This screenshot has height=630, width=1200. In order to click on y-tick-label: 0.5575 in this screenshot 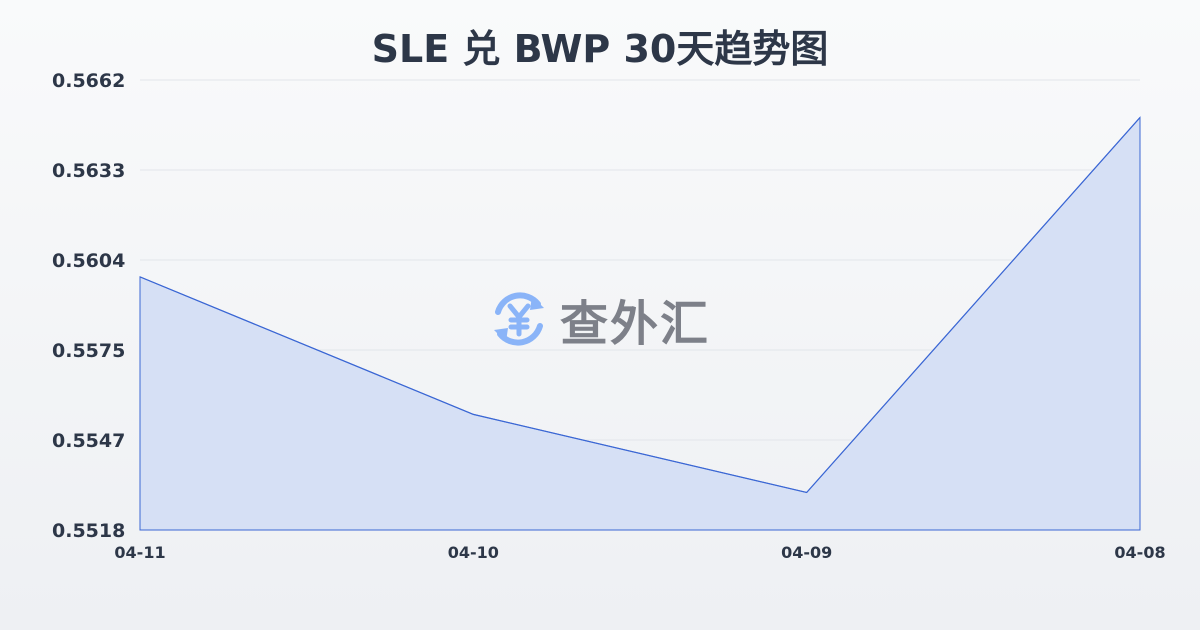, I will do `click(88, 351)`.